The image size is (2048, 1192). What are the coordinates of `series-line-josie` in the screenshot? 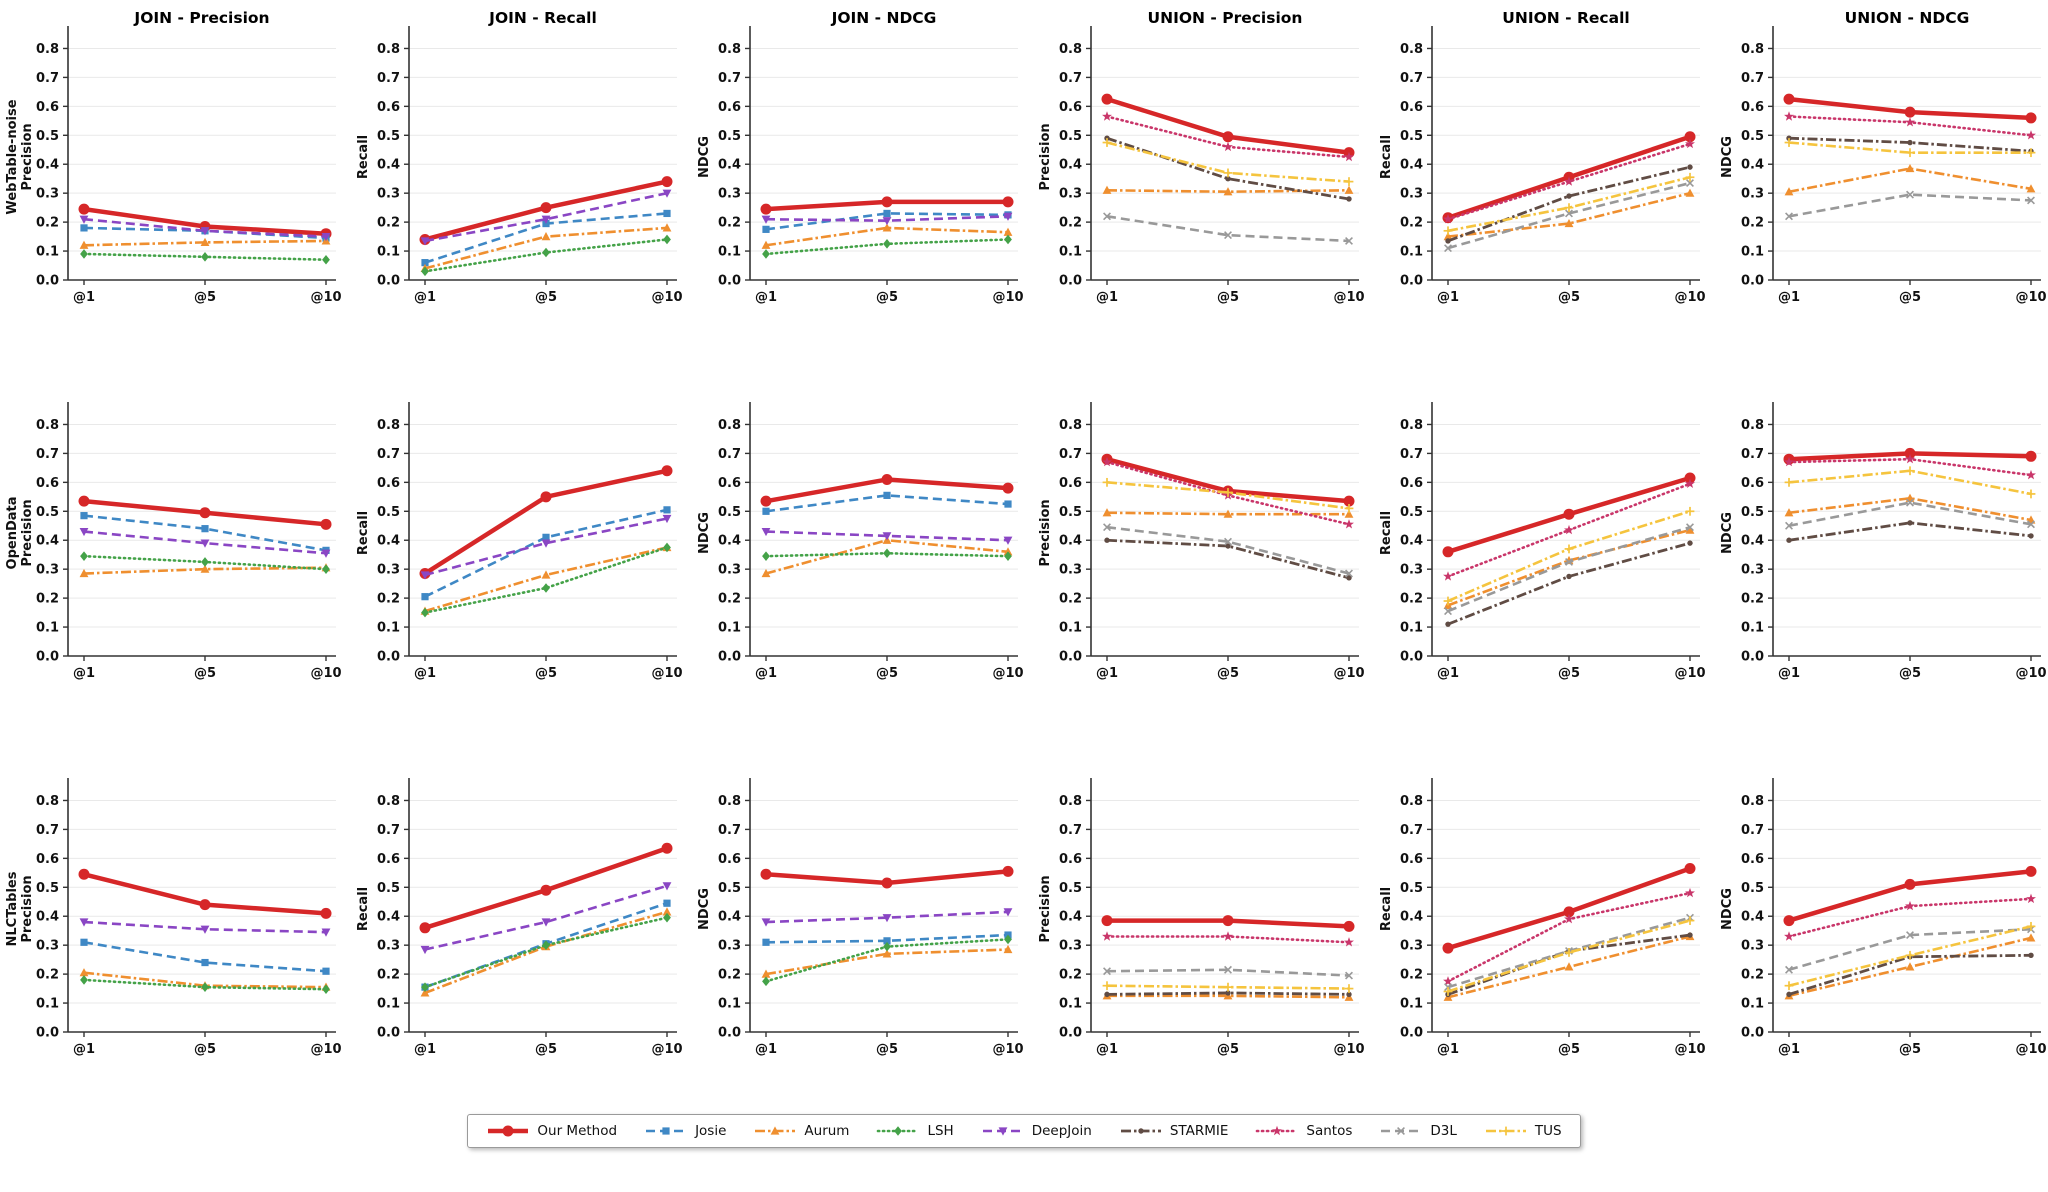 It's located at (205, 533).